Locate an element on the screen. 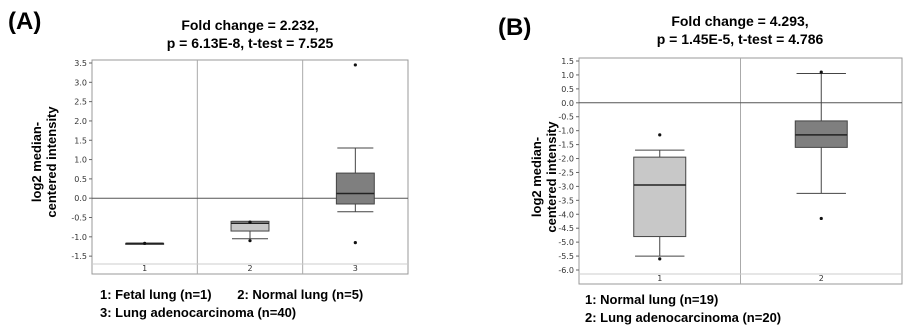 The image size is (905, 327). panel-b-ytick-label: -4.0 is located at coordinates (566, 214).